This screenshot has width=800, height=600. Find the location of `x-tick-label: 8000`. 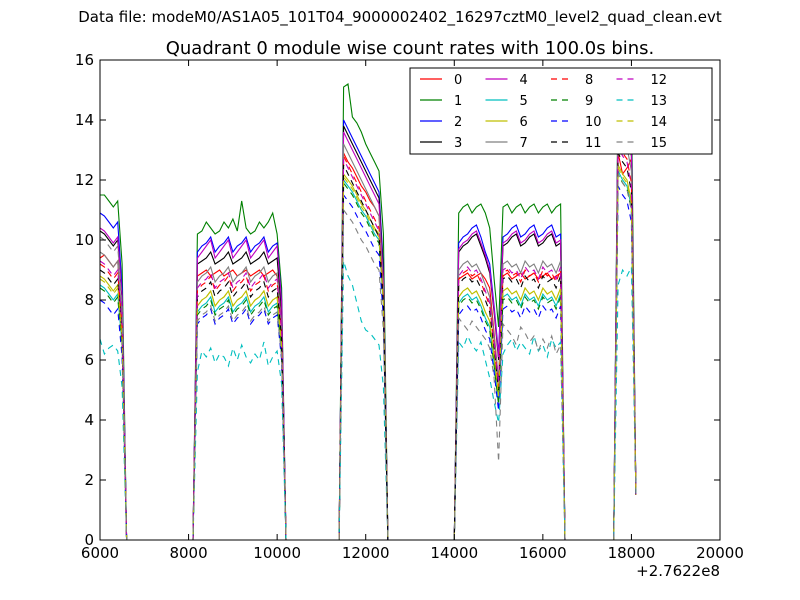

x-tick-label: 8000 is located at coordinates (188, 553).